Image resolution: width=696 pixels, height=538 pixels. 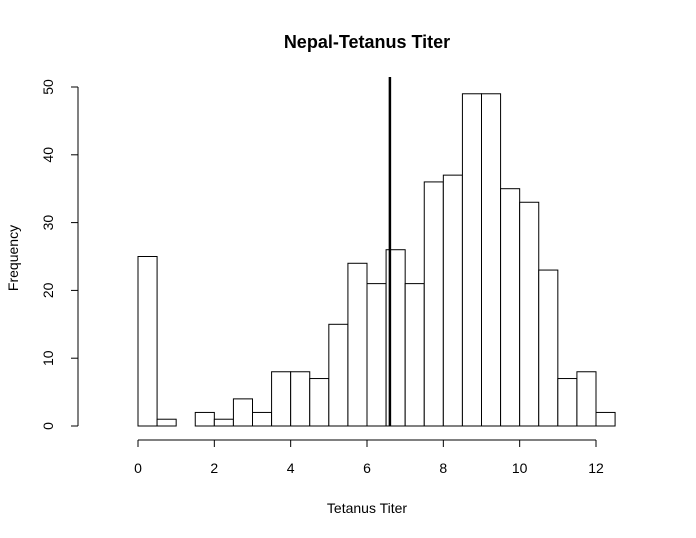 I want to click on y-axis-label: Frequency, so click(x=13, y=258).